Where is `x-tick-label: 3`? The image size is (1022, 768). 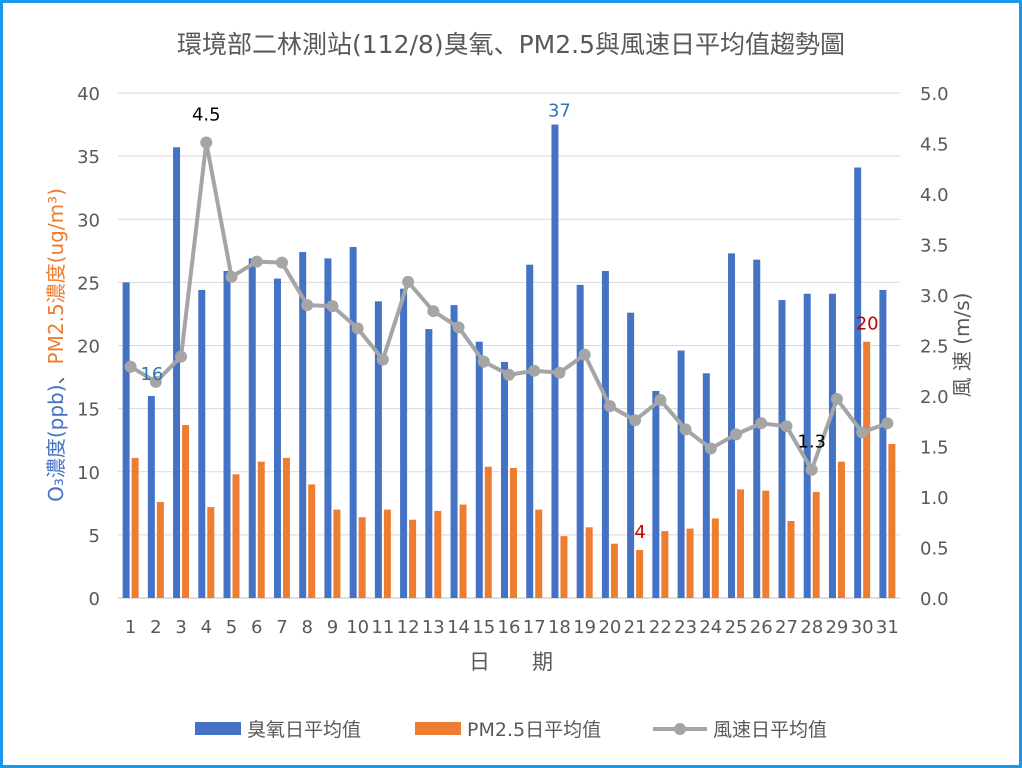
x-tick-label: 3 is located at coordinates (180, 627).